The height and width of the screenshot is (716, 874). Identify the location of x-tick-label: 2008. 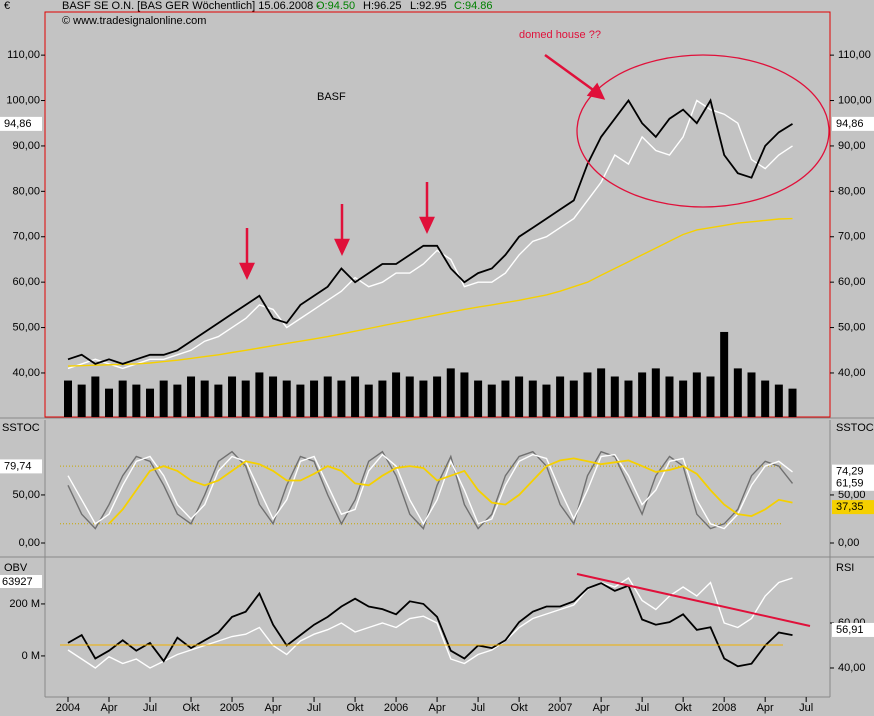
(724, 708).